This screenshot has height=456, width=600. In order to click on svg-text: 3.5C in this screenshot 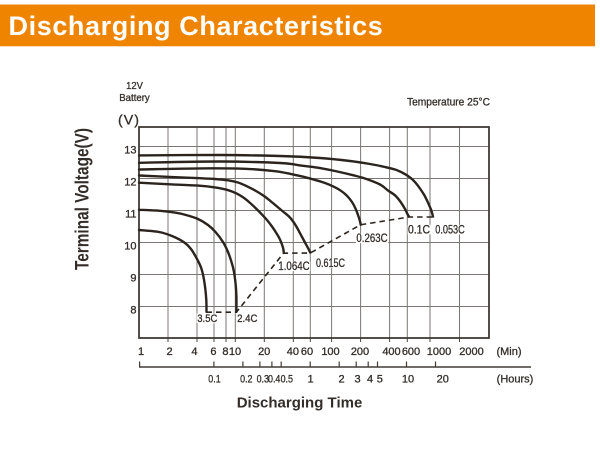, I will do `click(207, 319)`.